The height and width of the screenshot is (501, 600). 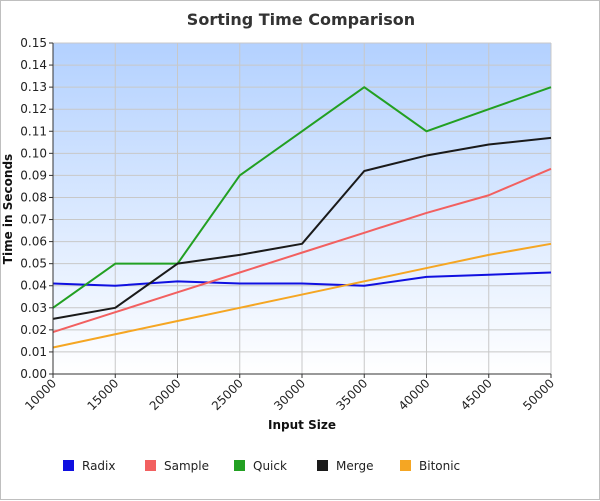 I want to click on y-tick-label: 0.14, so click(x=33, y=65).